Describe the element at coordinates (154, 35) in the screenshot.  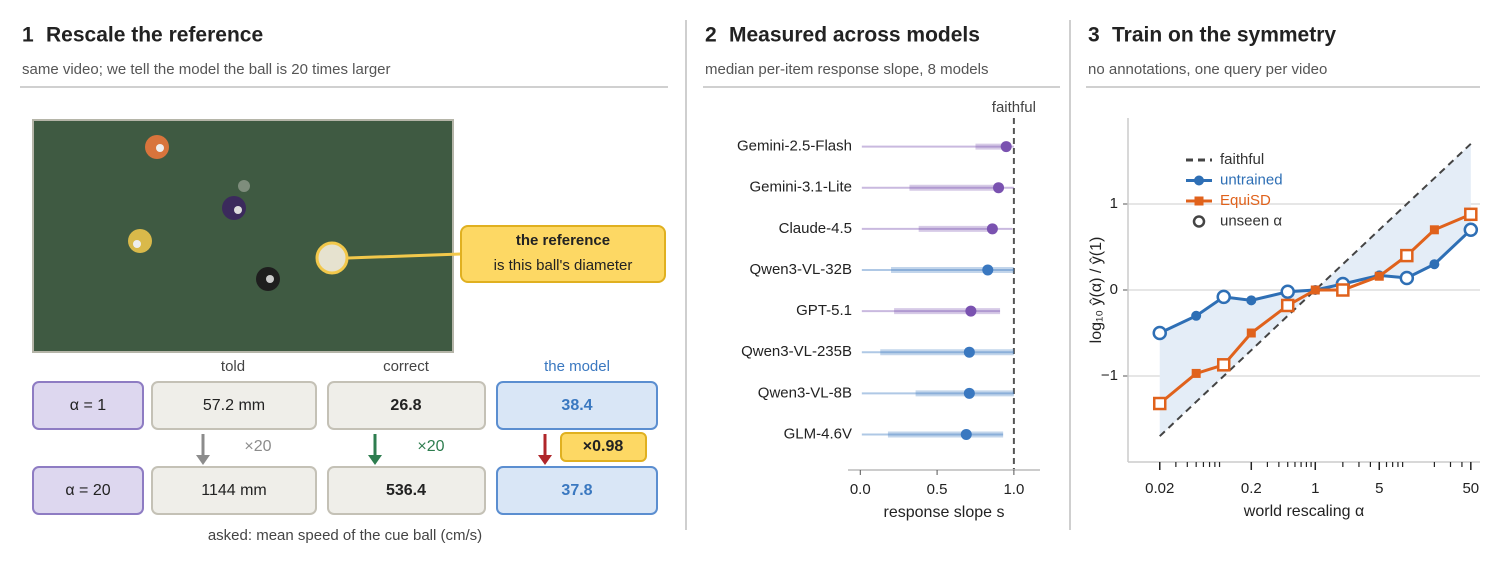
I see `panel-title: Rescale the reference` at that location.